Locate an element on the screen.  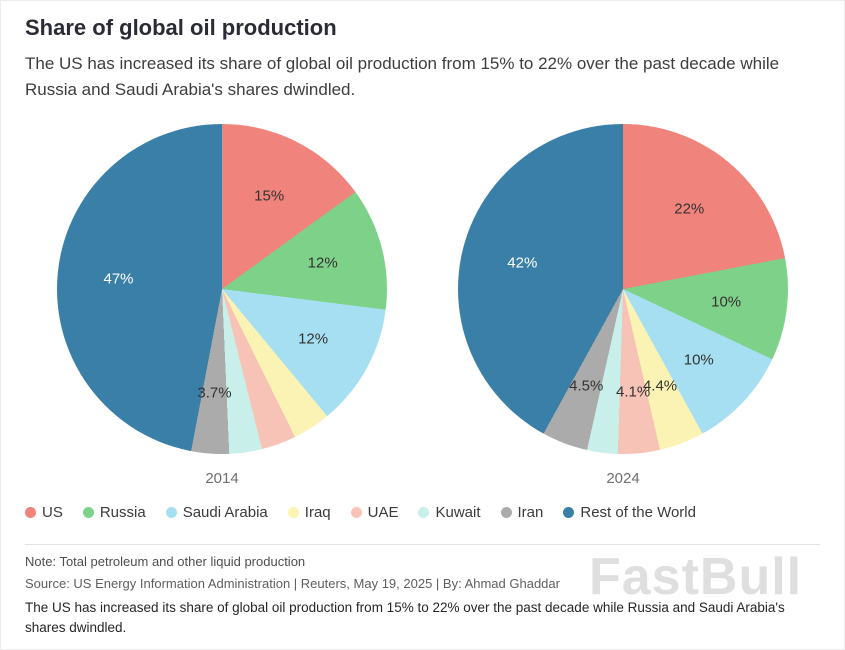
slice-label-rest-of-the-world: 42% is located at coordinates (522, 263).